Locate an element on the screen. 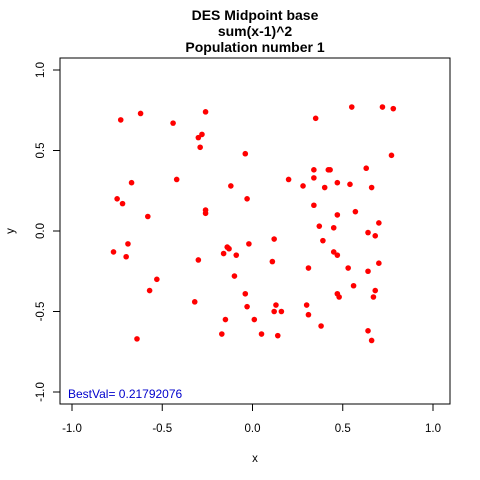 The width and height of the screenshot is (480, 480). x-axis-label: x is located at coordinates (255, 459).